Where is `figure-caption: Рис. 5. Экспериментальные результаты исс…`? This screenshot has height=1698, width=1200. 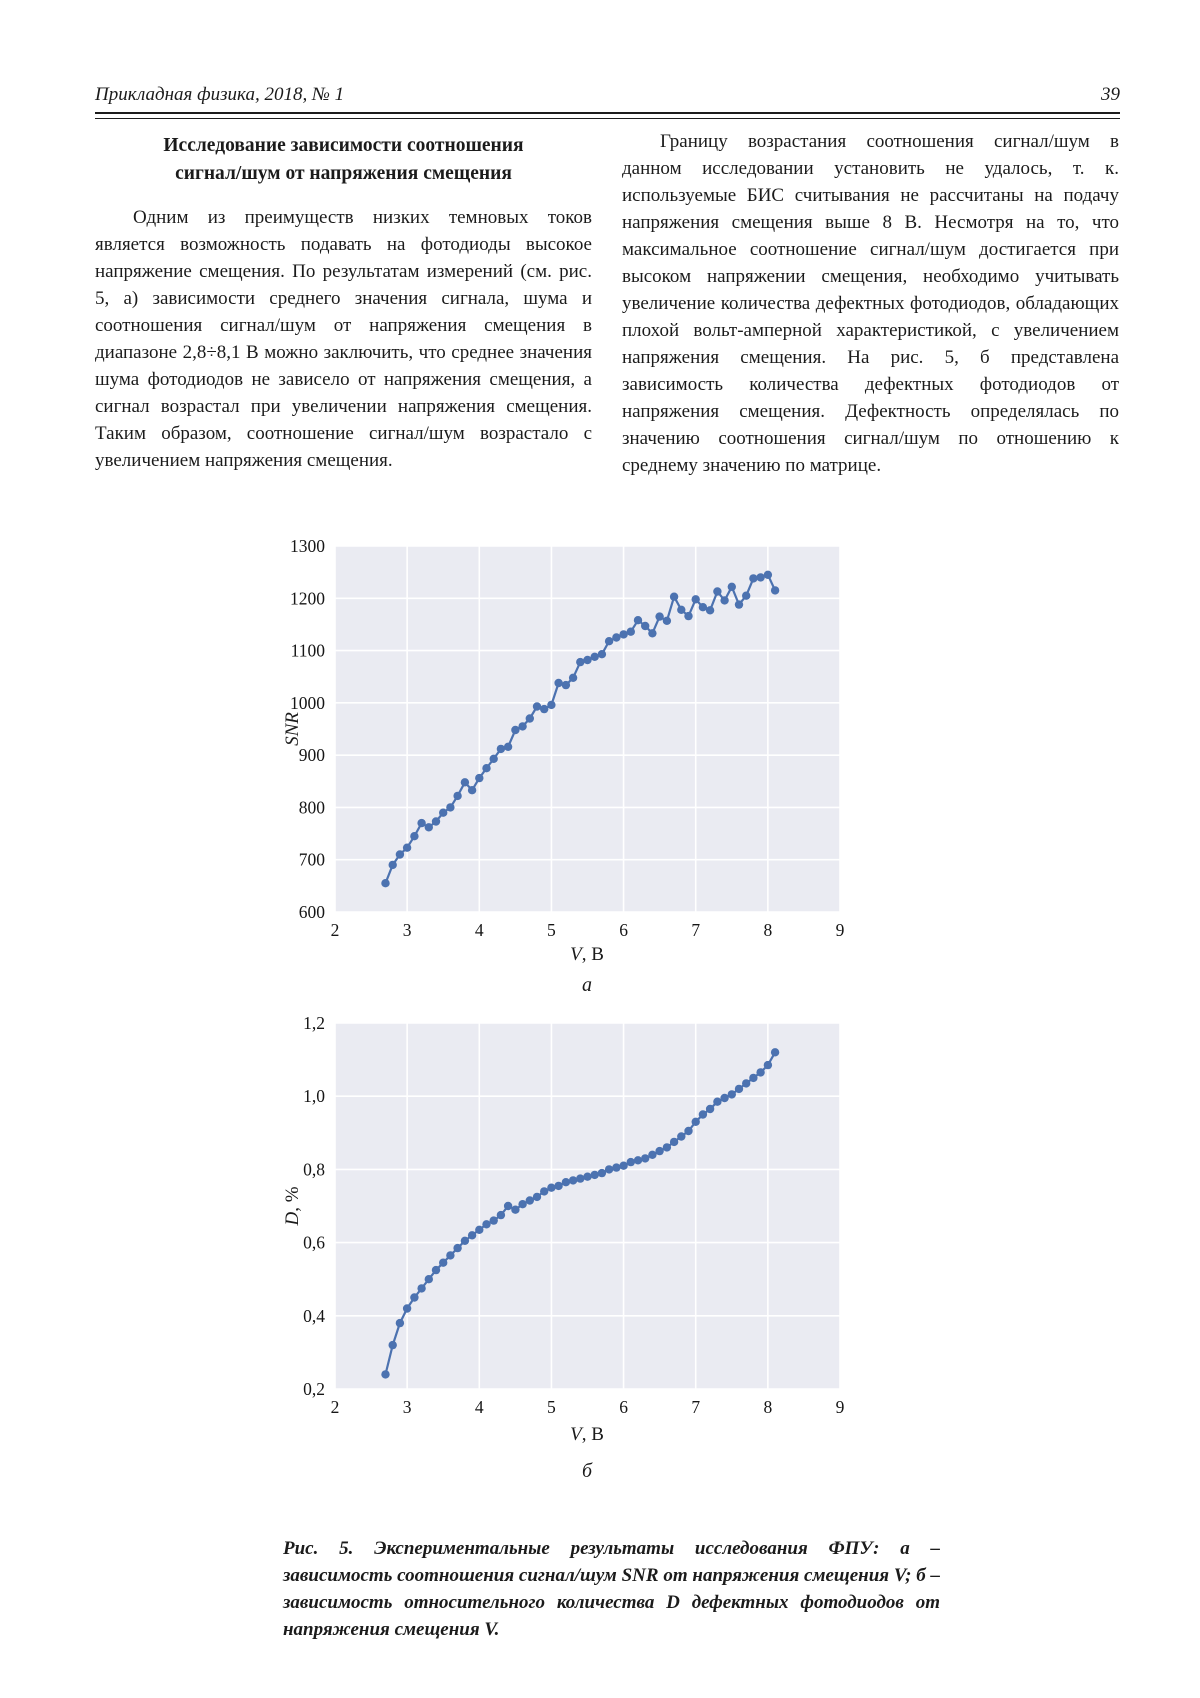
figure-caption: Рис. 5. Экспериментальные результаты исс… is located at coordinates (611, 1589).